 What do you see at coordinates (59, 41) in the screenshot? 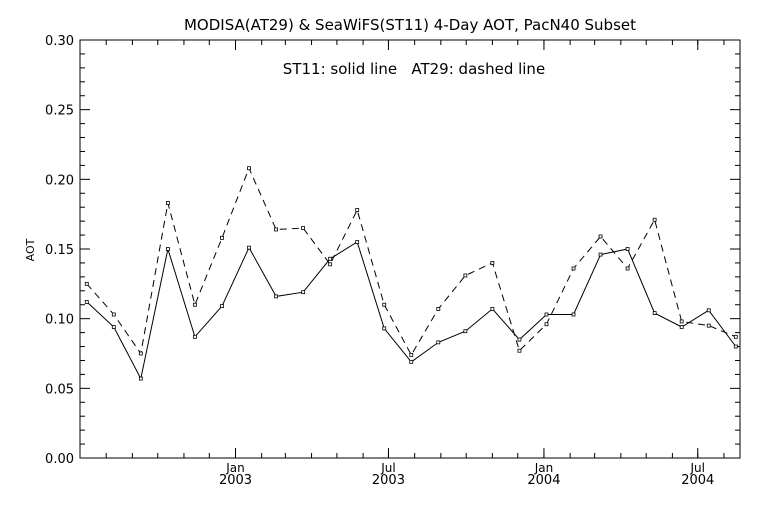
I see `y-tick-label: 0.30` at bounding box center [59, 41].